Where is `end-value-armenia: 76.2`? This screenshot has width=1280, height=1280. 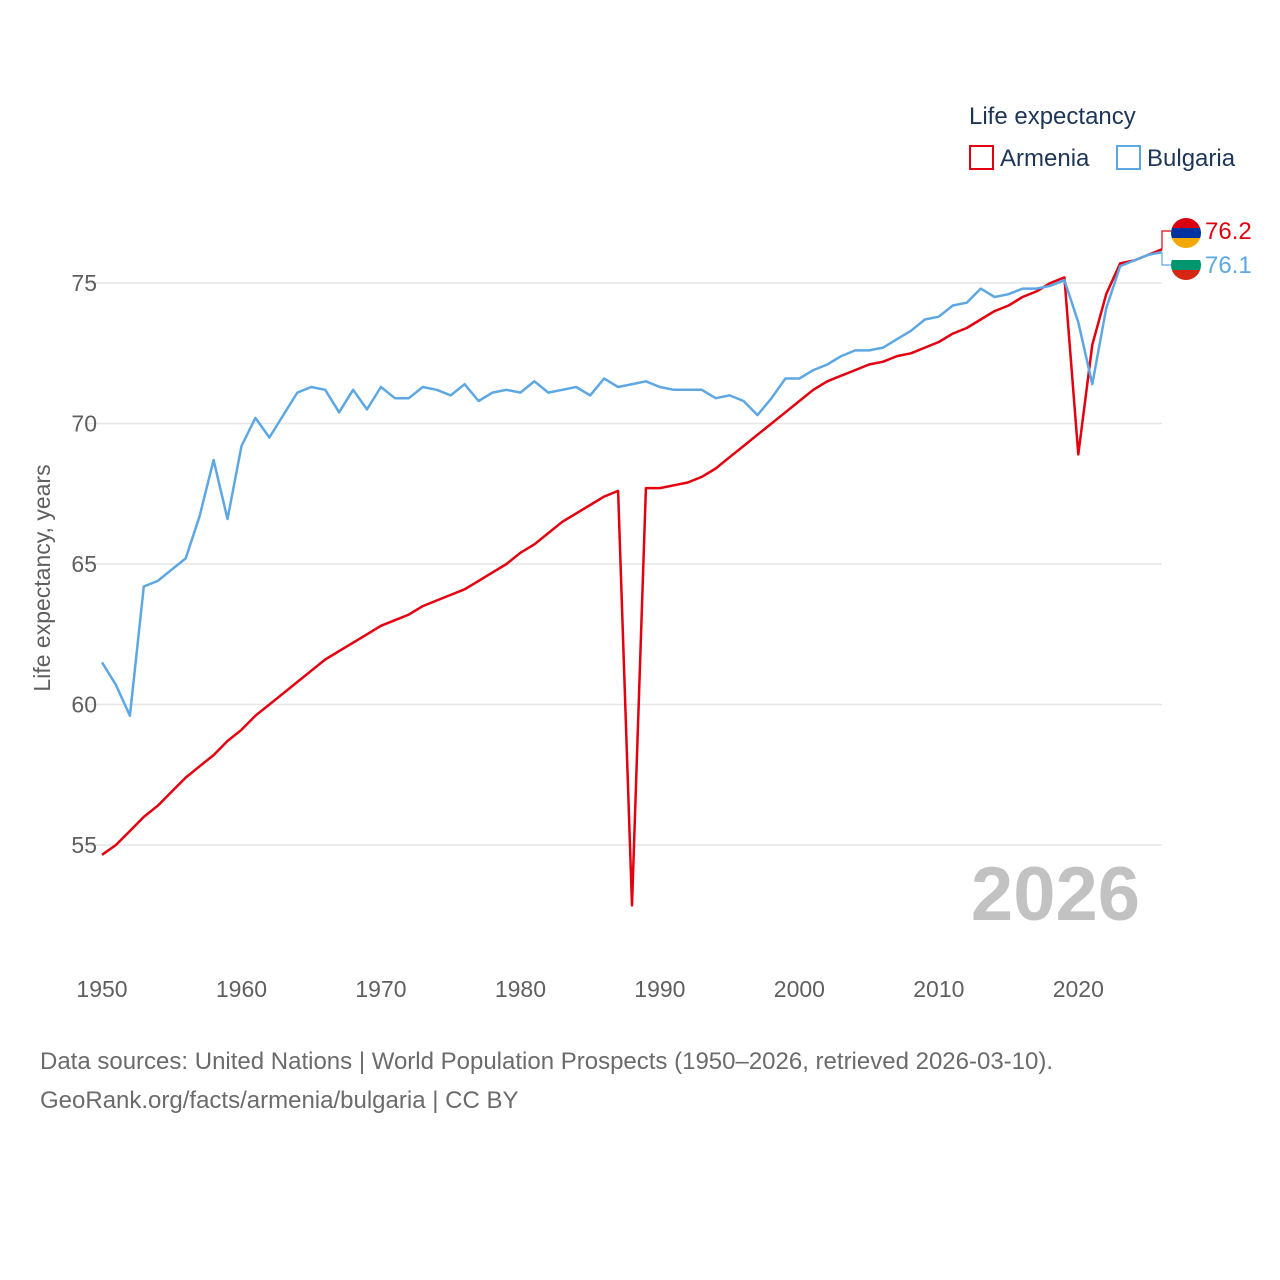 end-value-armenia: 76.2 is located at coordinates (1228, 231).